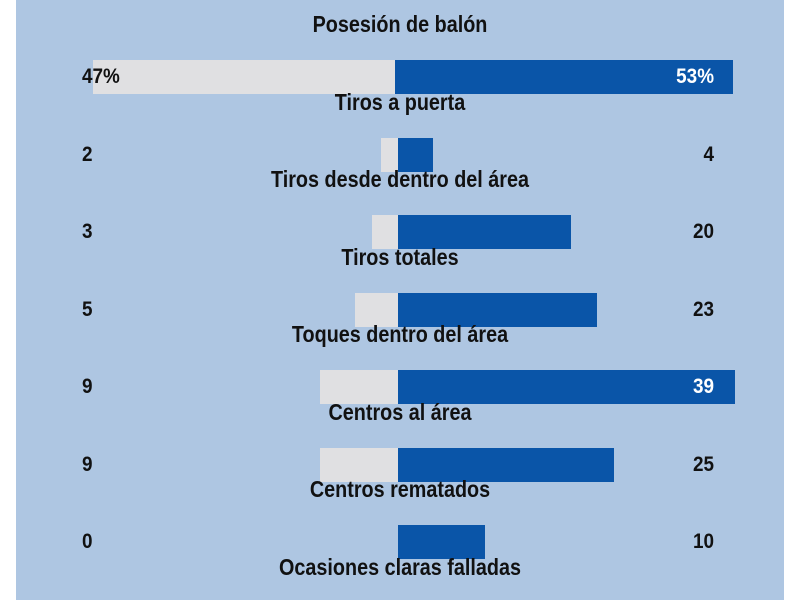 This screenshot has height=600, width=800. Describe the element at coordinates (400, 101) in the screenshot. I see `stat-title: Tiros a puerta` at that location.